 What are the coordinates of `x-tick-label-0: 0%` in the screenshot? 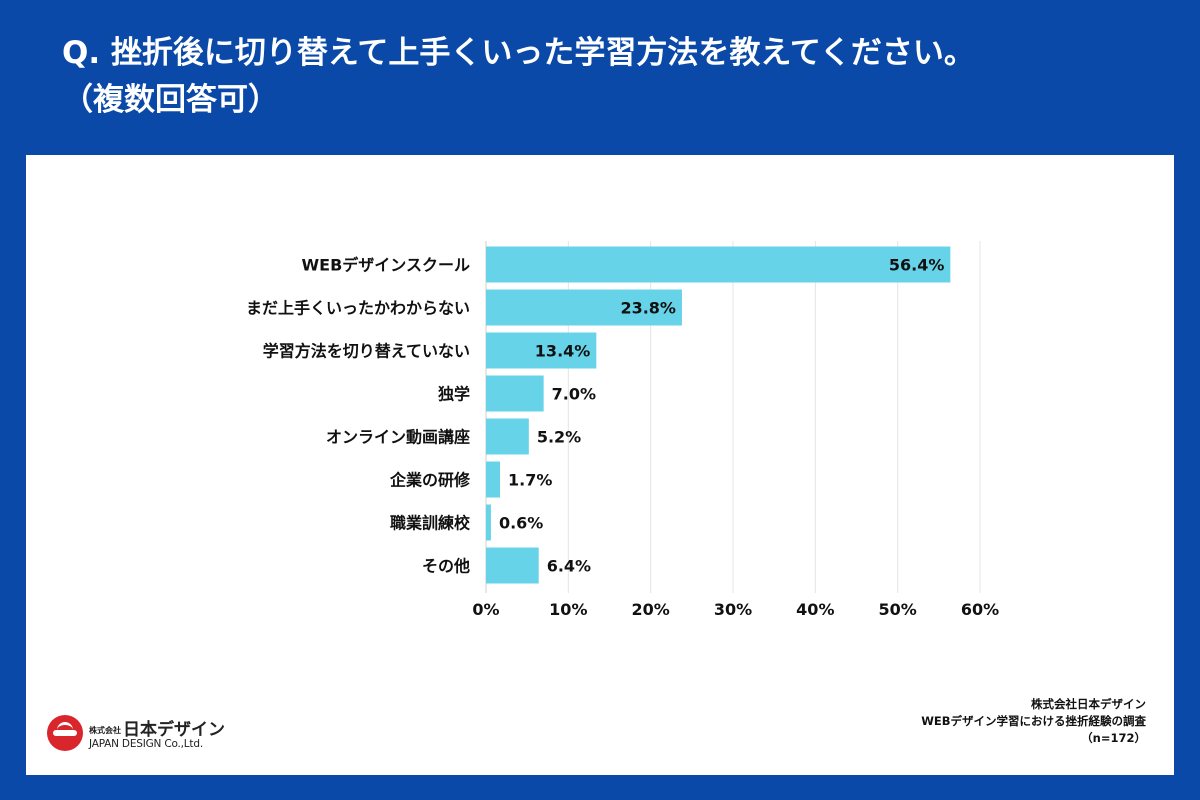 It's located at (485, 609).